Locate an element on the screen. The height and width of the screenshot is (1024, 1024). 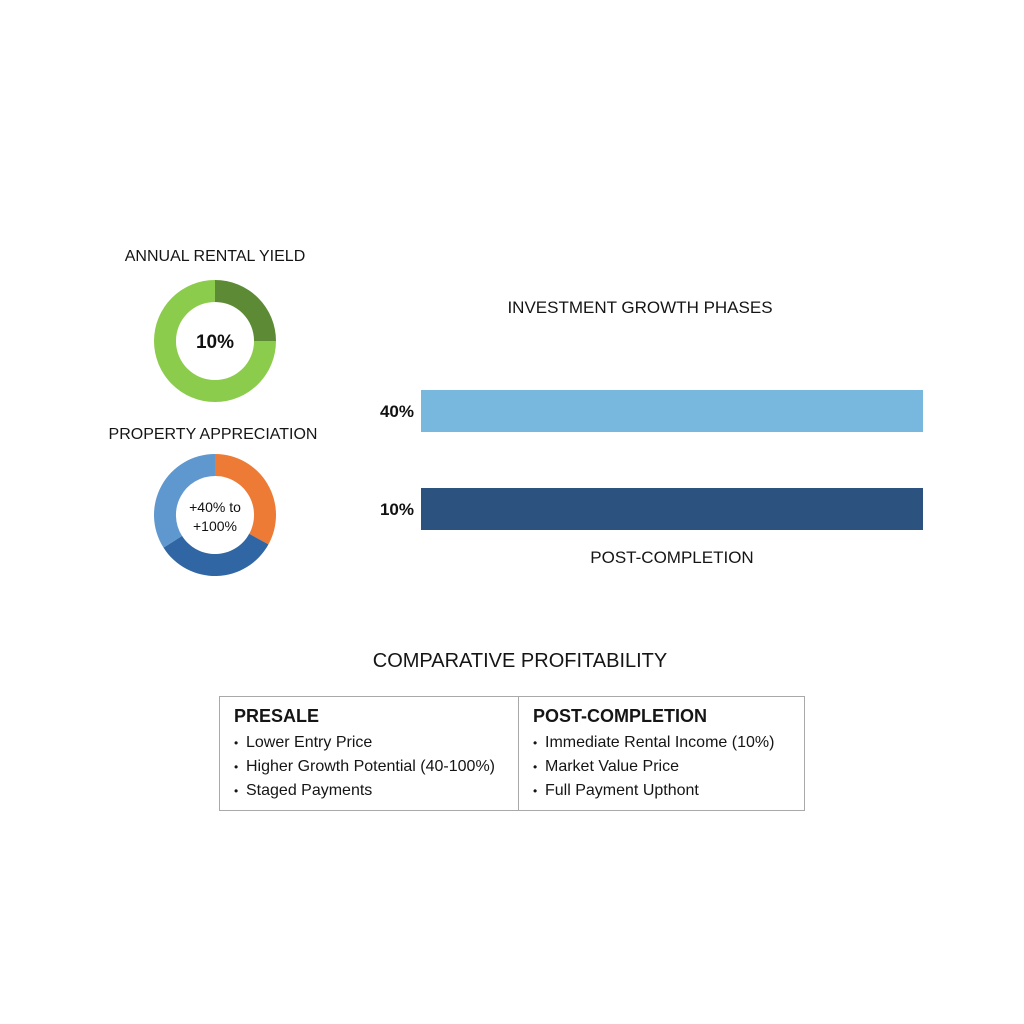
rental-yield-donut-chart: 10% is located at coordinates (215, 341).